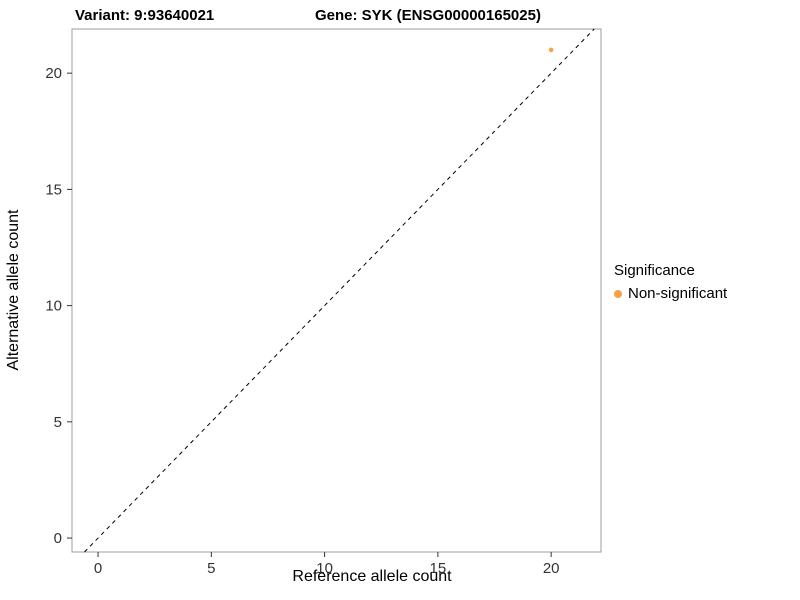 Image resolution: width=800 pixels, height=600 pixels. Describe the element at coordinates (428, 15) in the screenshot. I see `plot-title-gene: Gene: SYK (ENSG00000165025)` at that location.